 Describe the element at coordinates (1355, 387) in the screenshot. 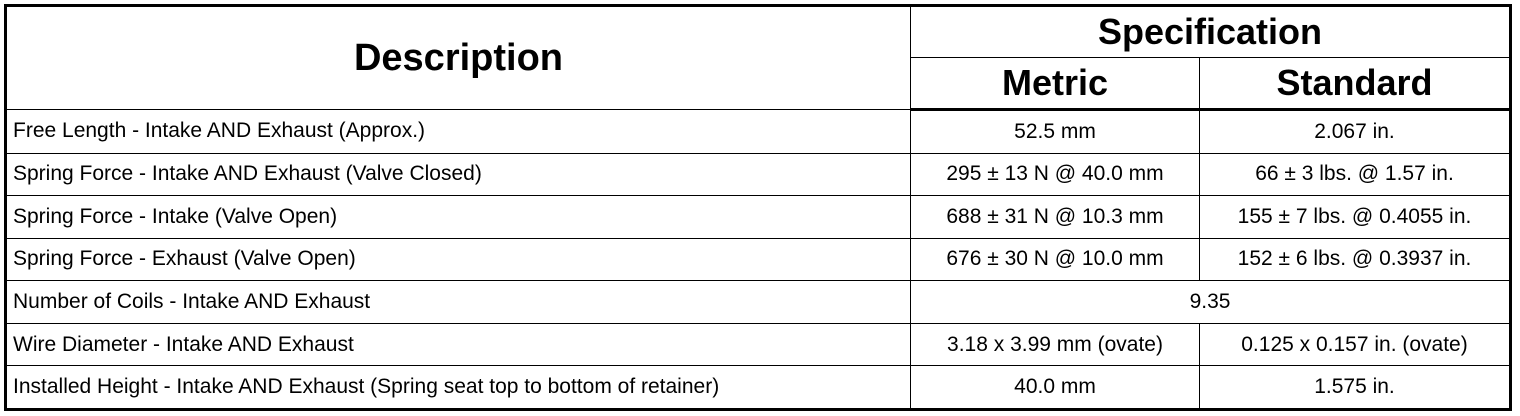

I see `standard-cell: 1.575 in.` at that location.